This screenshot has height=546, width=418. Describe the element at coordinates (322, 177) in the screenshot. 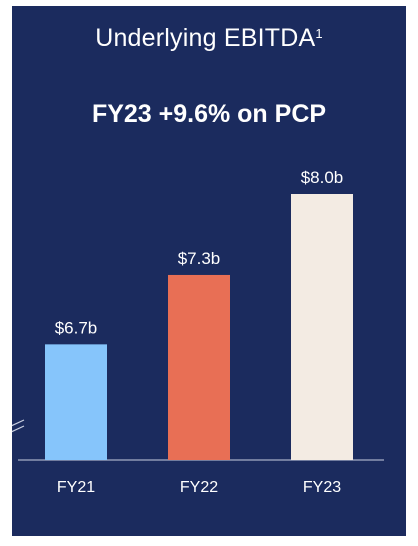

I see `data-label-fy23: $8.0b` at that location.